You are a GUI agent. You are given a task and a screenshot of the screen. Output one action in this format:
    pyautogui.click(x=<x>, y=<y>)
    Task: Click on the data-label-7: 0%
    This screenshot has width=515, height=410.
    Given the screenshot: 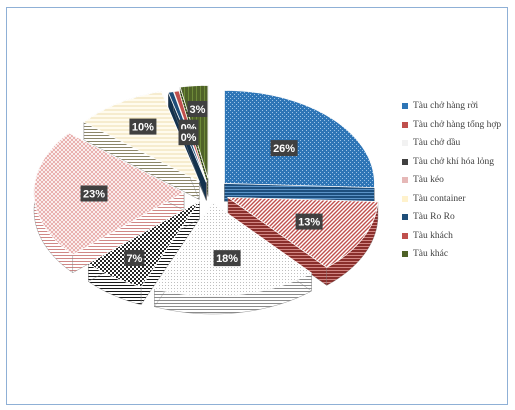 What is the action you would take?
    pyautogui.click(x=188, y=137)
    